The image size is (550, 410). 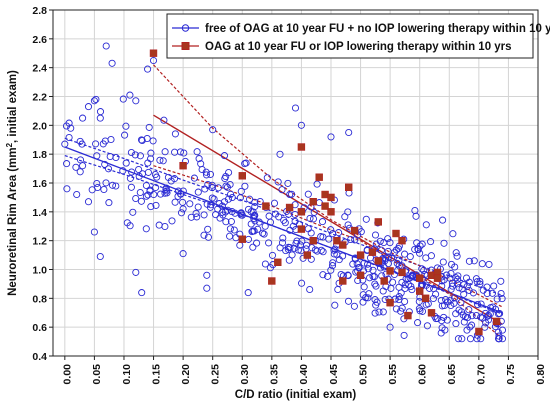 What do you see at coordinates (39, 126) in the screenshot?
I see `y-tick-label: 2.0` at bounding box center [39, 126].